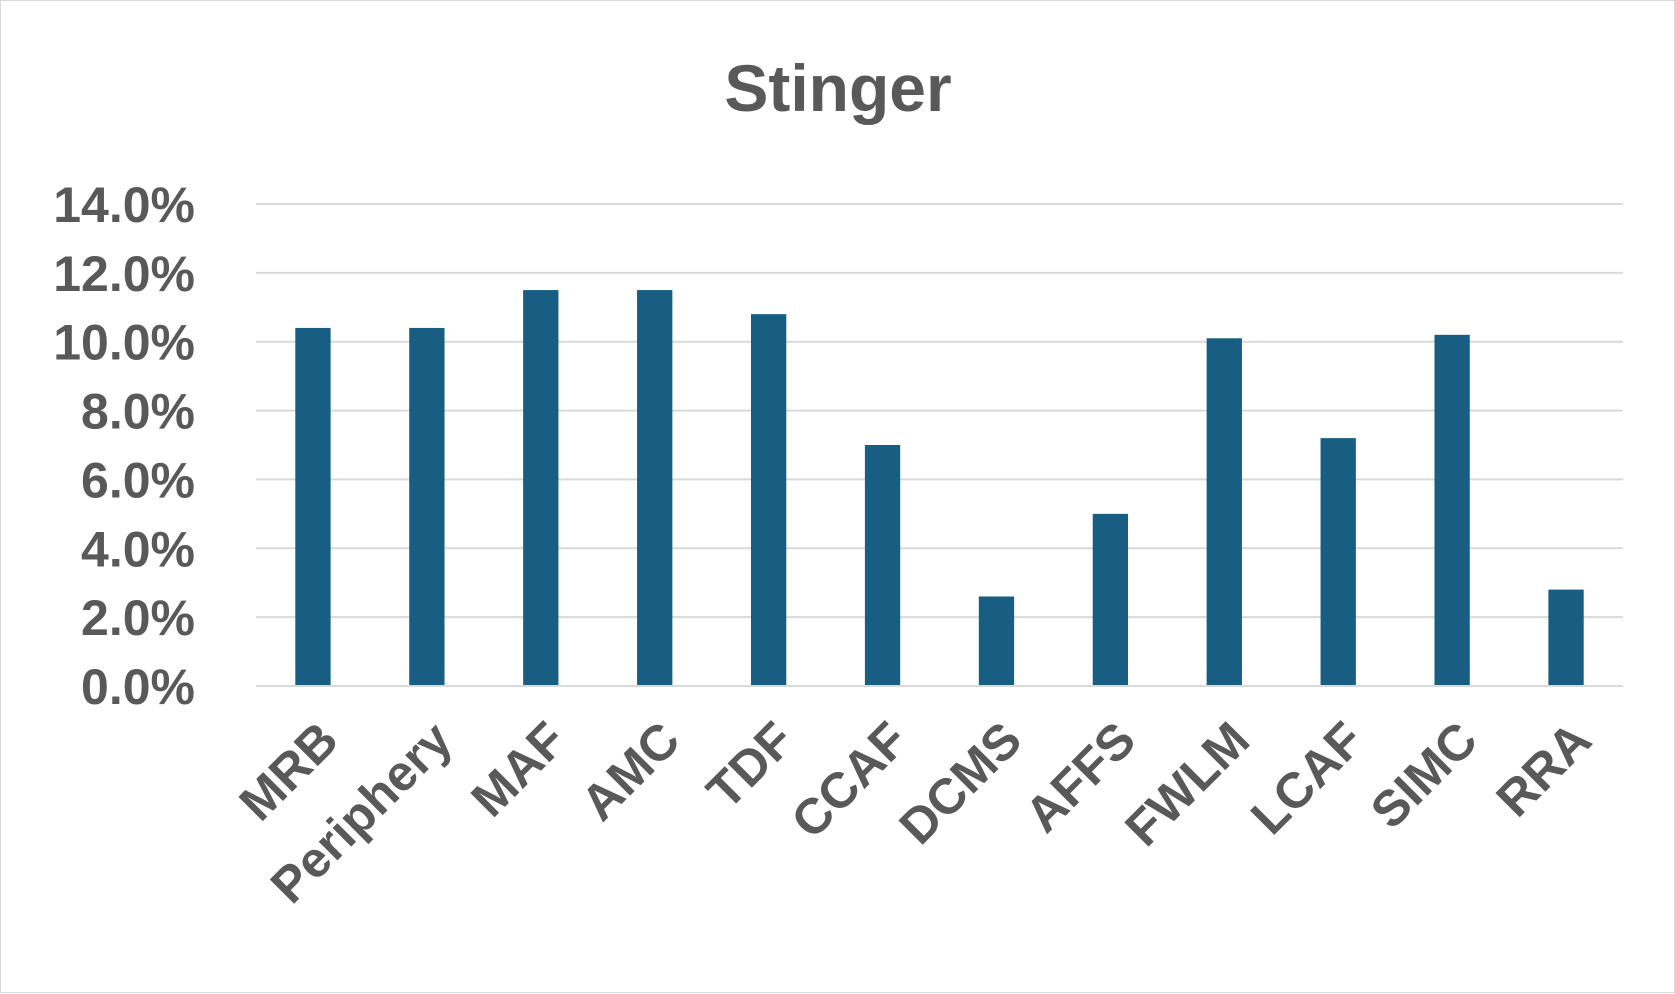  I want to click on bar-mrb, so click(313, 506).